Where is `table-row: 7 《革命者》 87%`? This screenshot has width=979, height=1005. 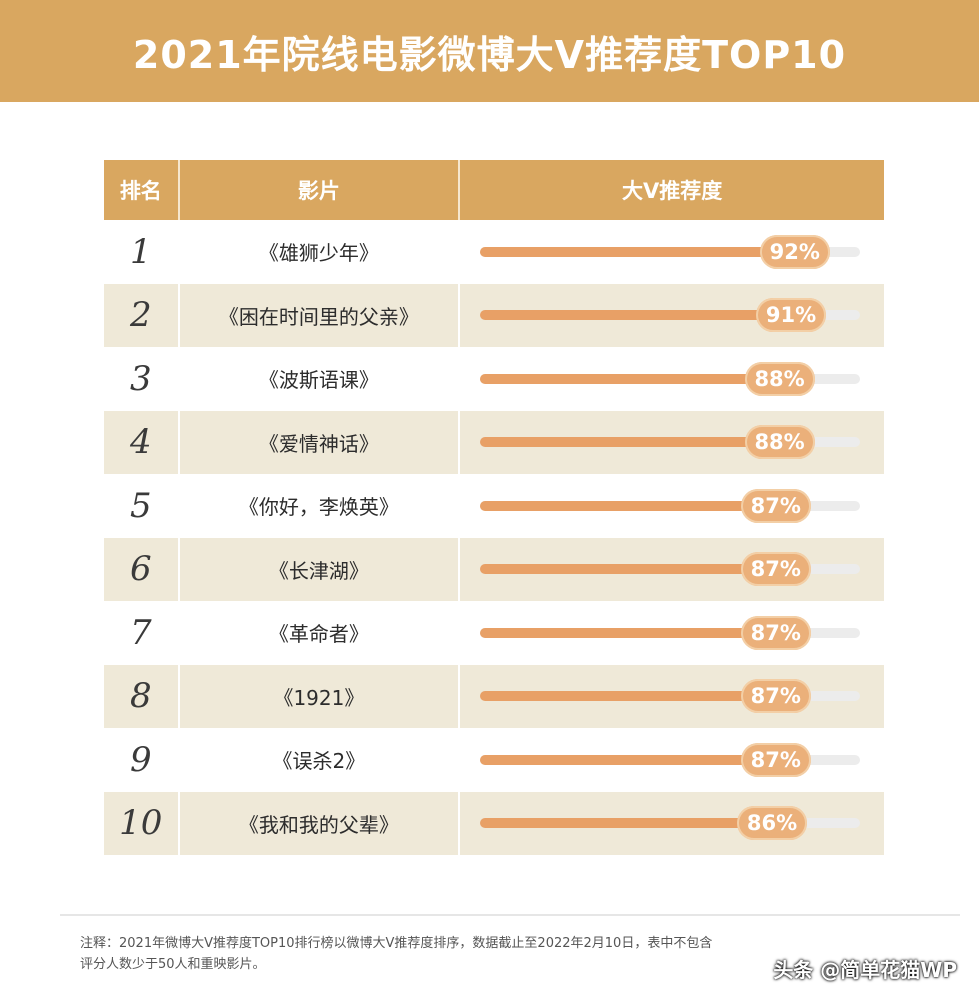 table-row: 7 《革命者》 87% is located at coordinates (494, 633).